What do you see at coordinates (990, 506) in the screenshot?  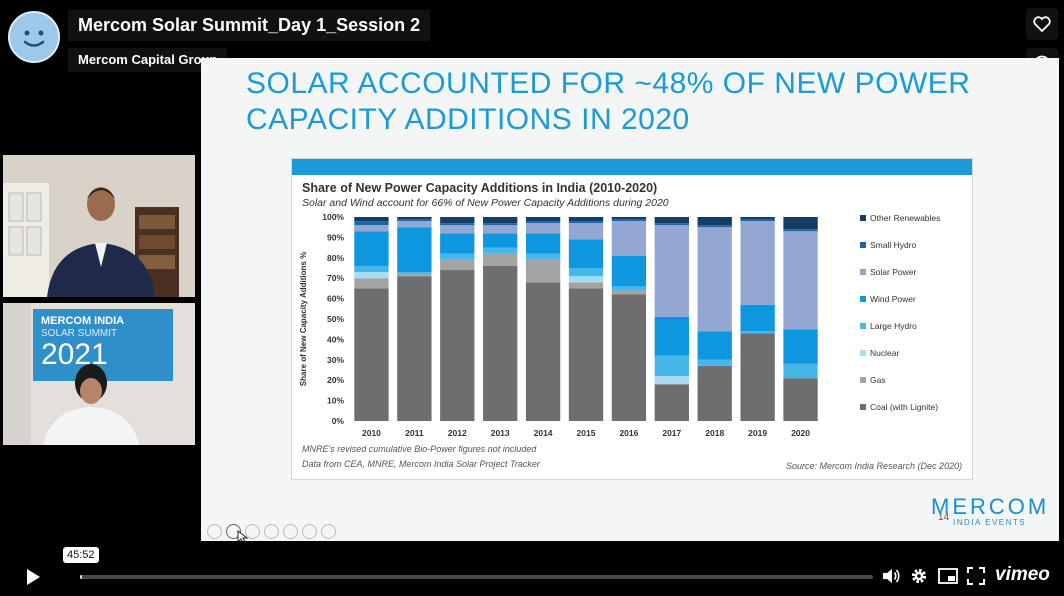 I see `mercom-logo: MERCOM` at bounding box center [990, 506].